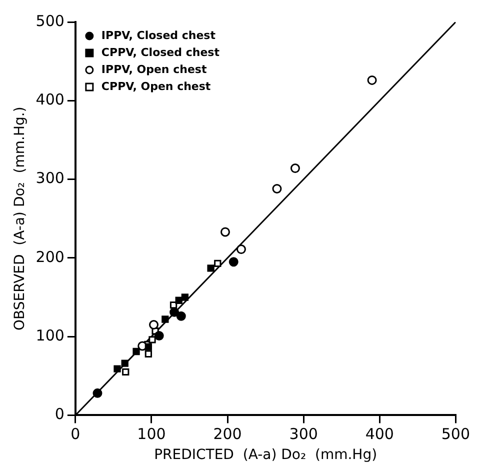  What do you see at coordinates (266, 455) in the screenshot?
I see `x-axis-title: PREDICTED (A-a) Do₂ (mm.Hg)` at bounding box center [266, 455].